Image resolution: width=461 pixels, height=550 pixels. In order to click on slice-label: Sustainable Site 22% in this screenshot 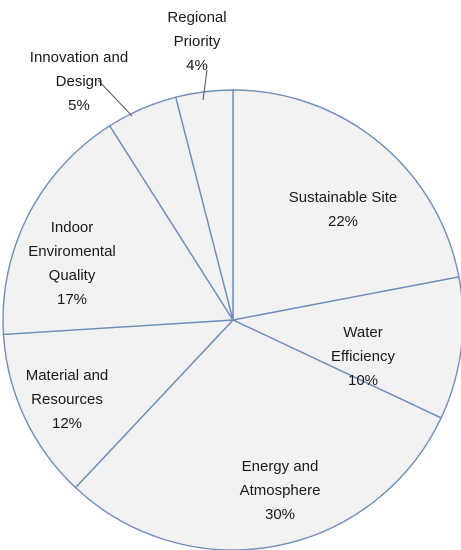, I will do `click(343, 209)`.